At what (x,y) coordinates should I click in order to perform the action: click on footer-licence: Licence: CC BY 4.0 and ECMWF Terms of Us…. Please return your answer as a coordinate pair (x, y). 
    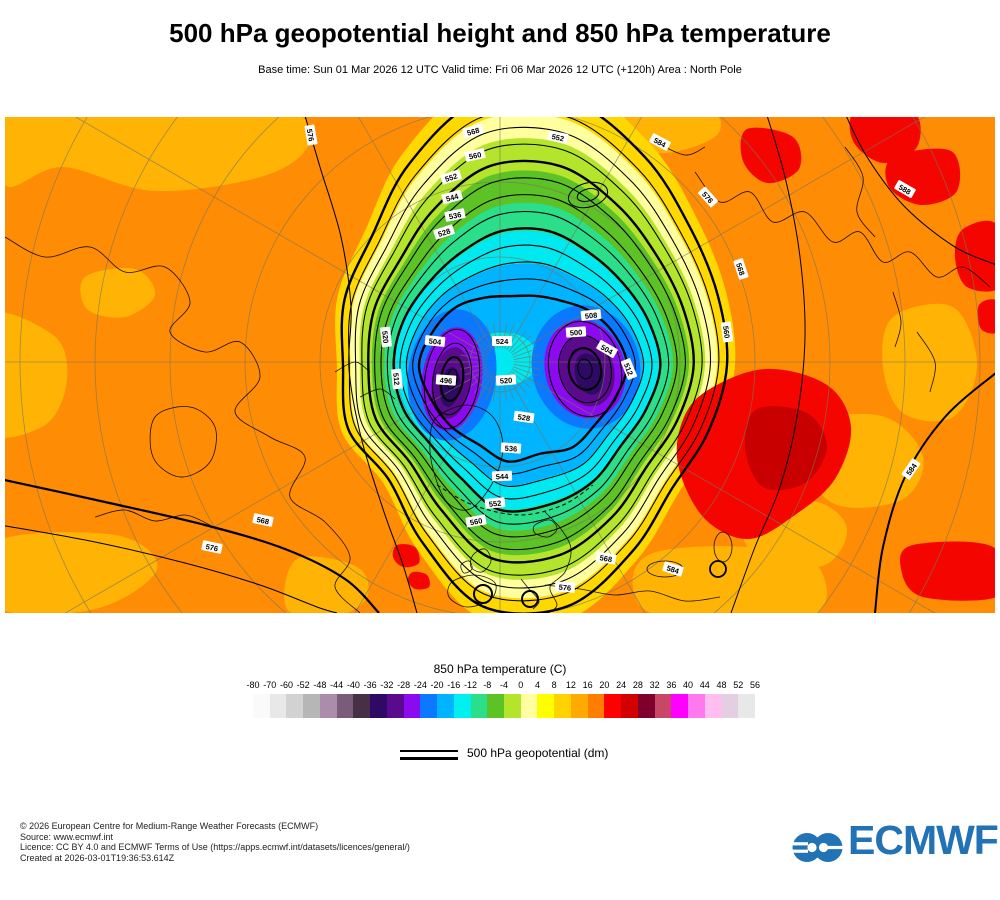
    Looking at the image, I should click on (215, 847).